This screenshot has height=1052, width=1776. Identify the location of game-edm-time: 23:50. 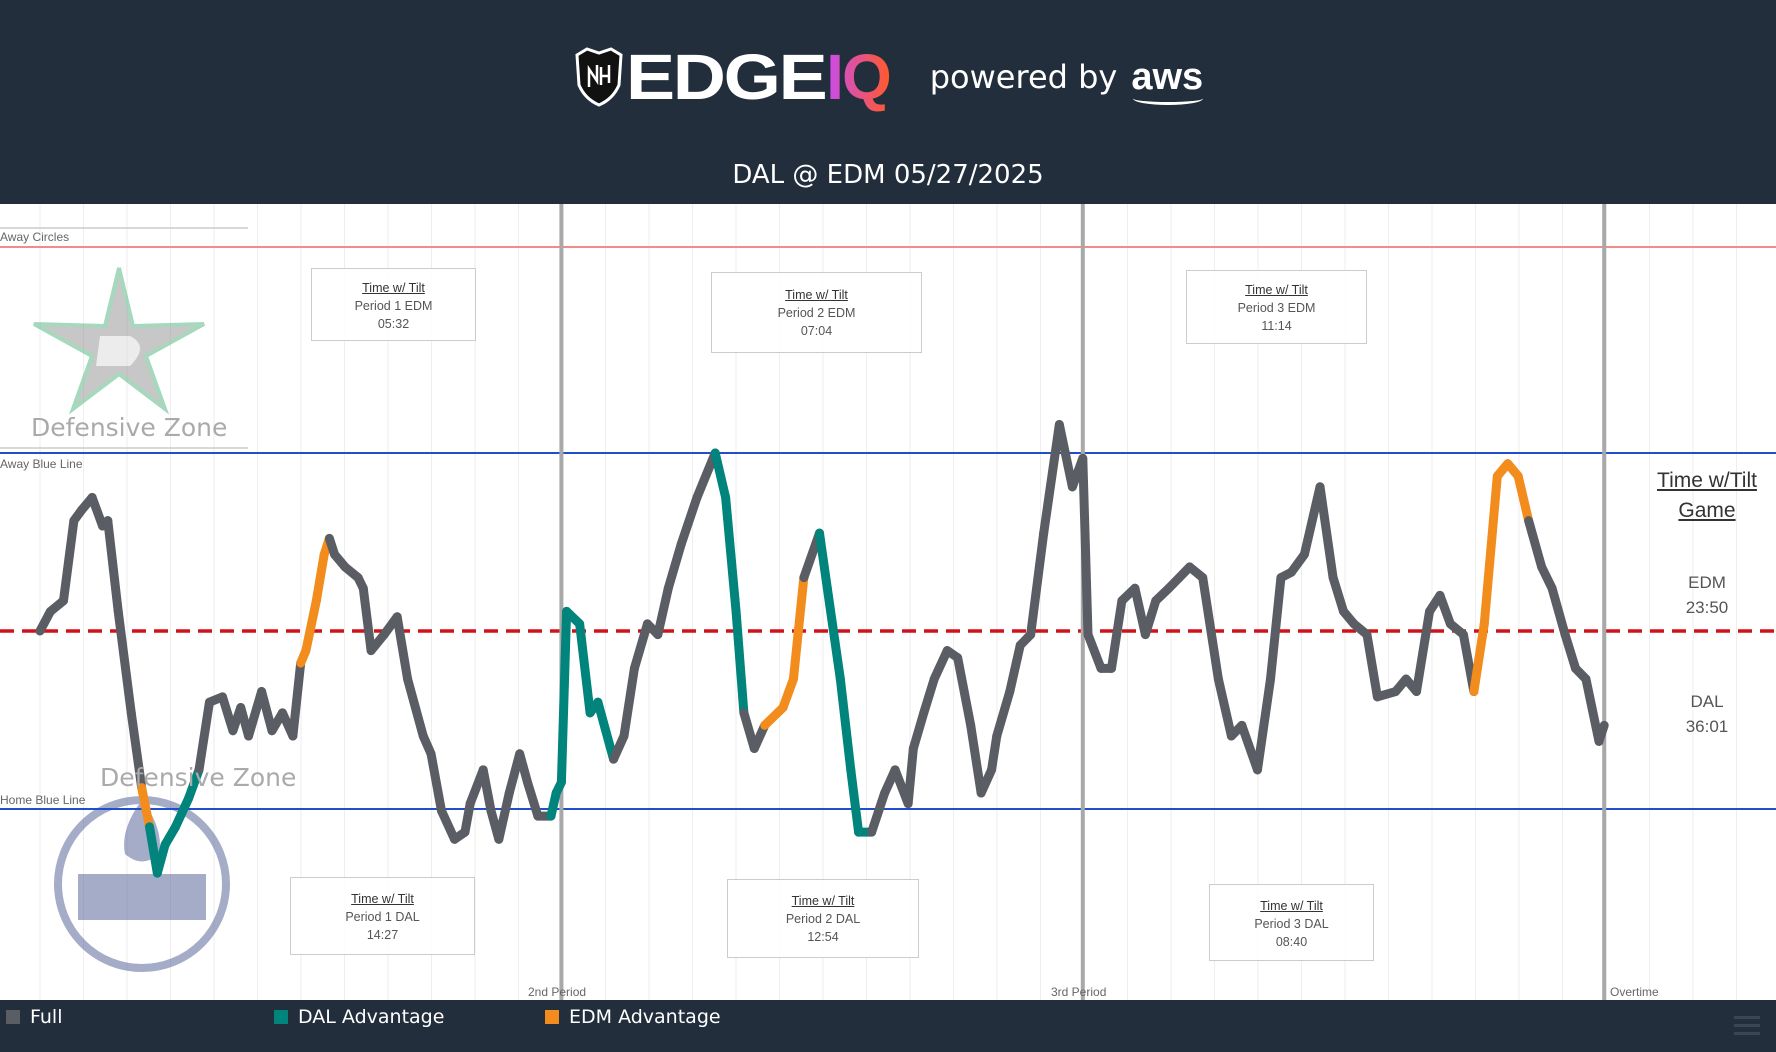
(1707, 607).